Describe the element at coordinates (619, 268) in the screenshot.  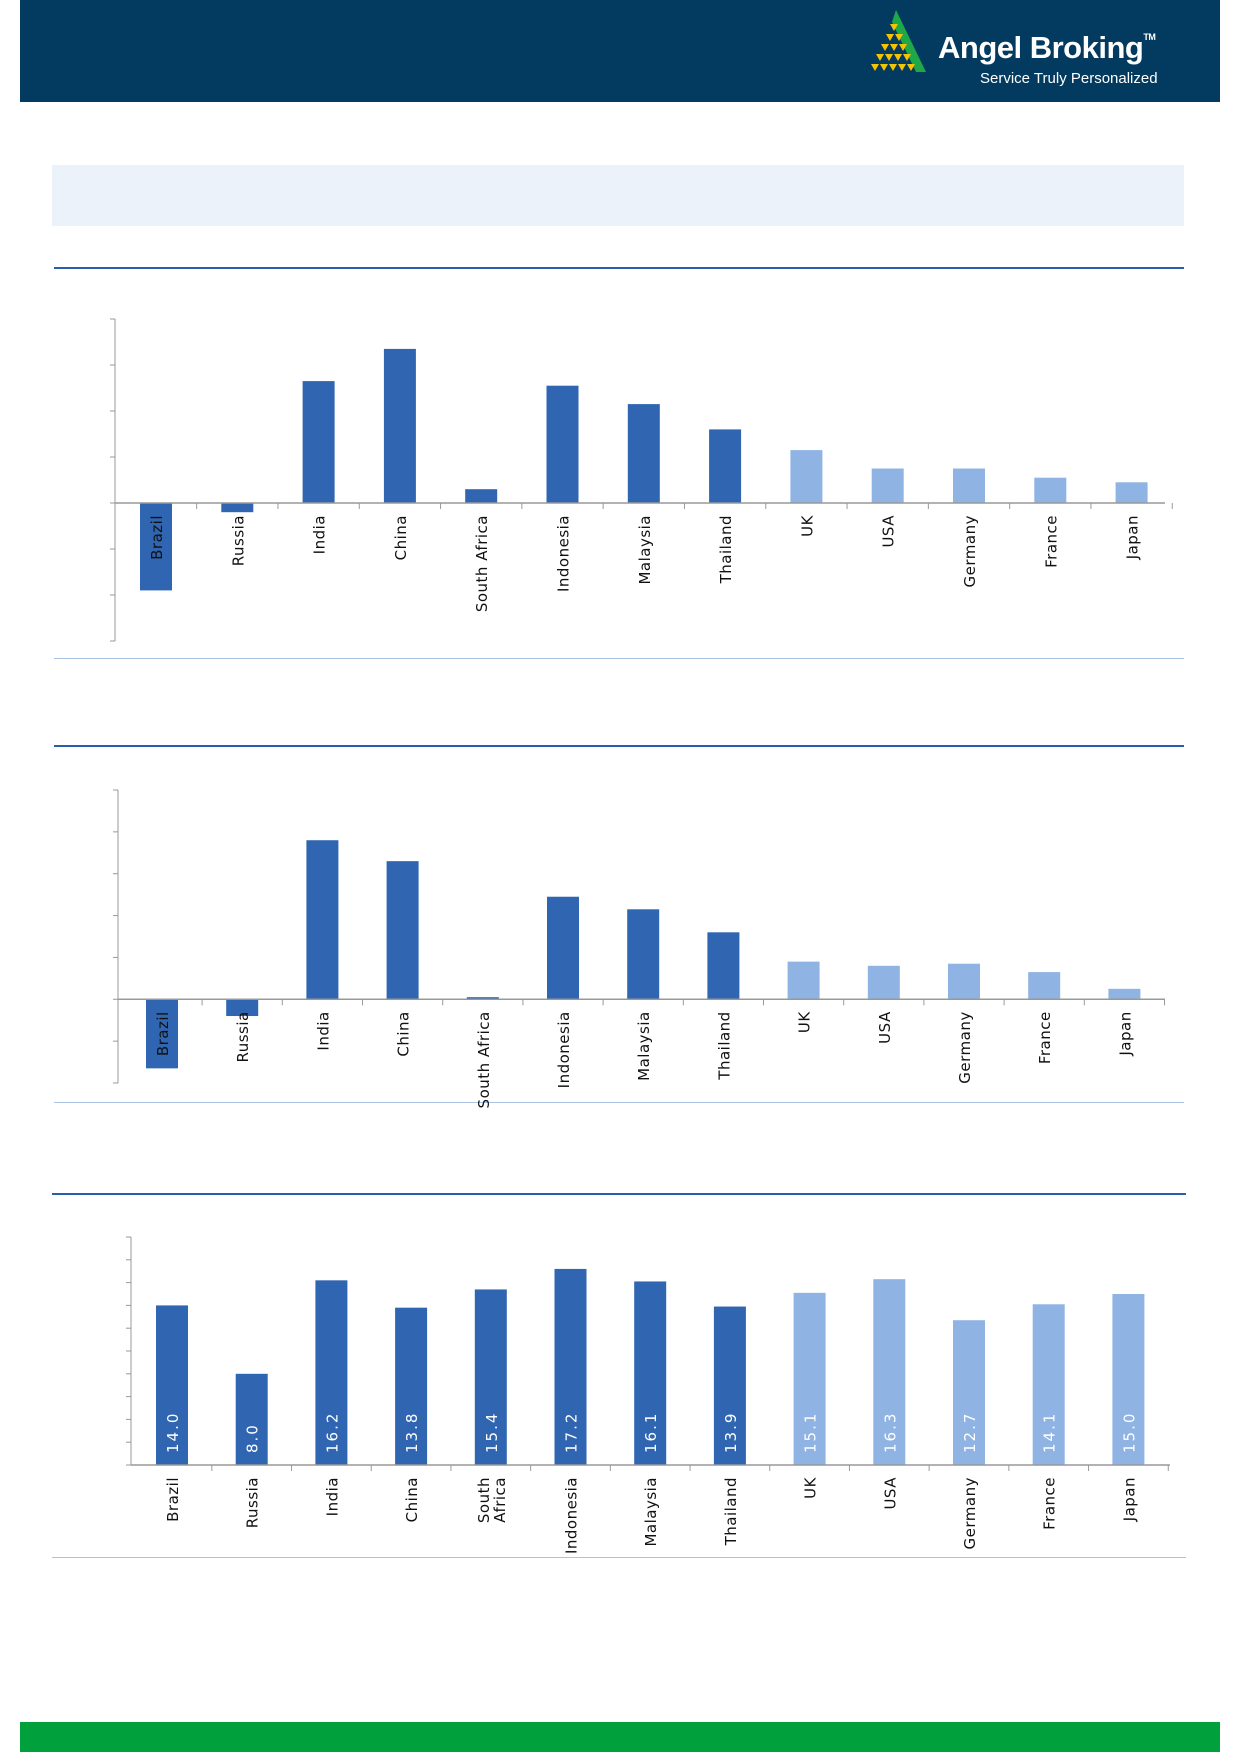
I see `chart-1-top-rule` at that location.